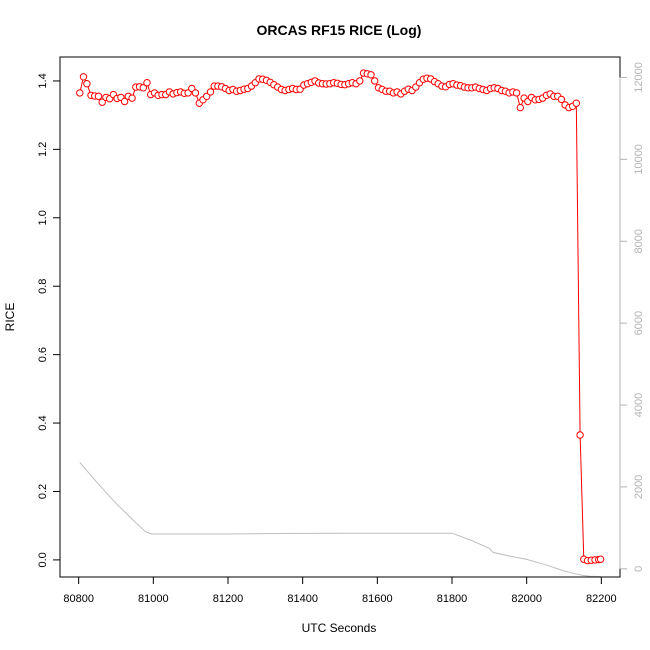 The height and width of the screenshot is (650, 650). Describe the element at coordinates (43, 491) in the screenshot. I see `y-tick-label: 0.2` at that location.